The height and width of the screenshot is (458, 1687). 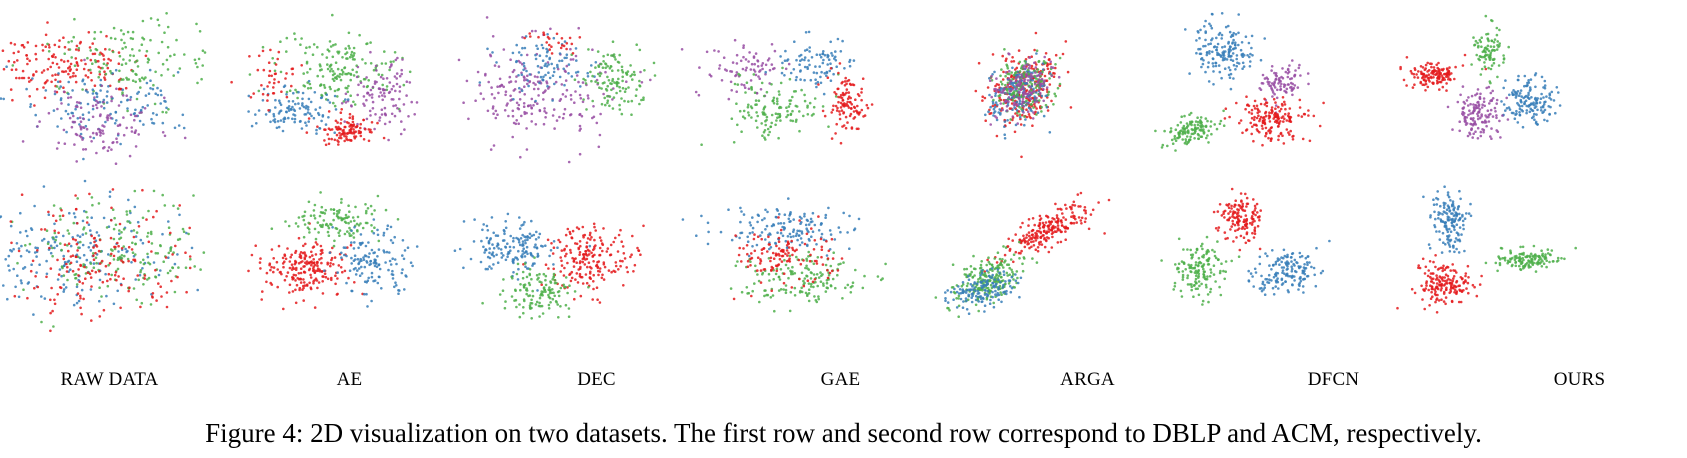 I want to click on scatter-panel-acm-dfcn, so click(x=1246, y=255).